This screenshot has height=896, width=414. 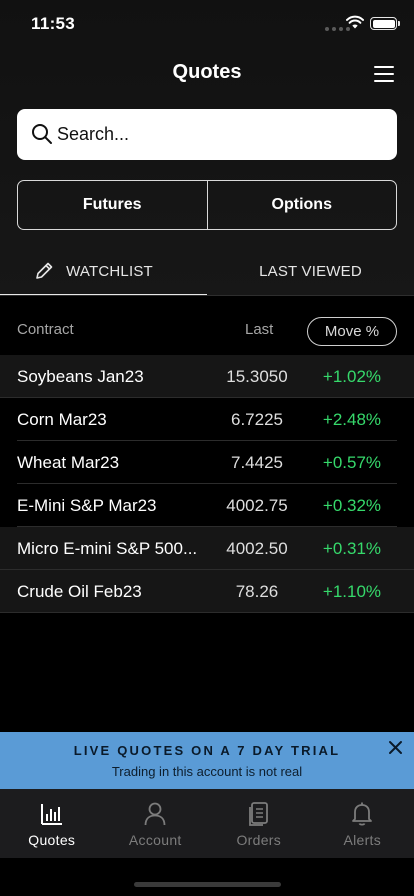 What do you see at coordinates (257, 548) in the screenshot?
I see `last-price: 4002.50` at bounding box center [257, 548].